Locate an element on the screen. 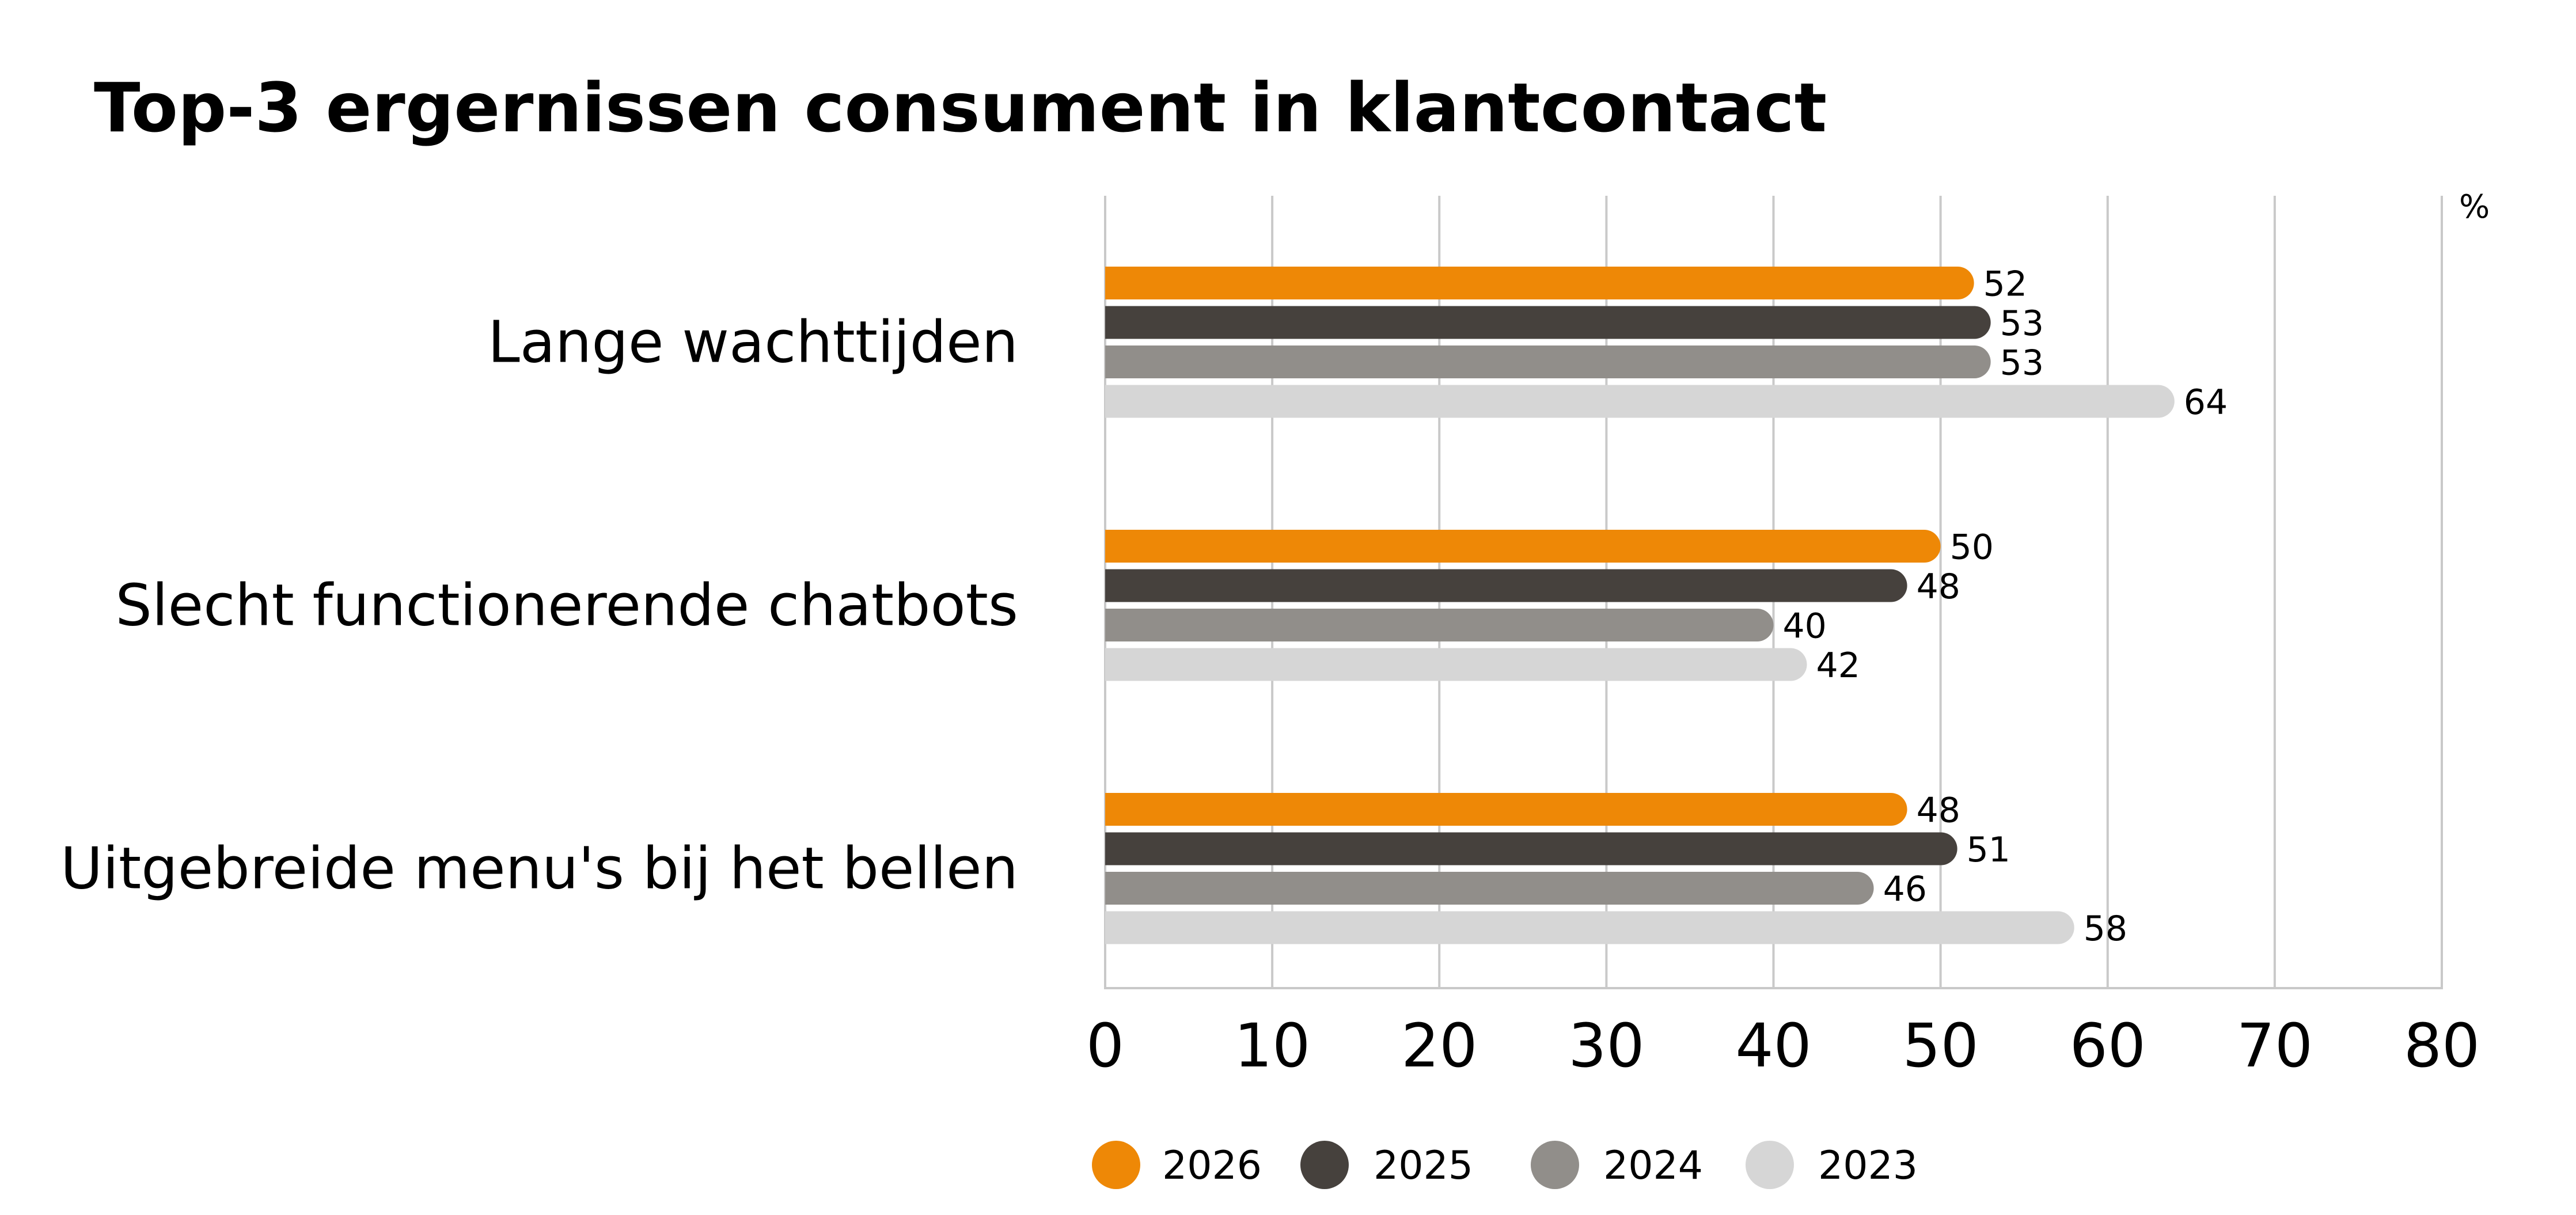 The image size is (2576, 1215). unit-label: % is located at coordinates (2474, 207).